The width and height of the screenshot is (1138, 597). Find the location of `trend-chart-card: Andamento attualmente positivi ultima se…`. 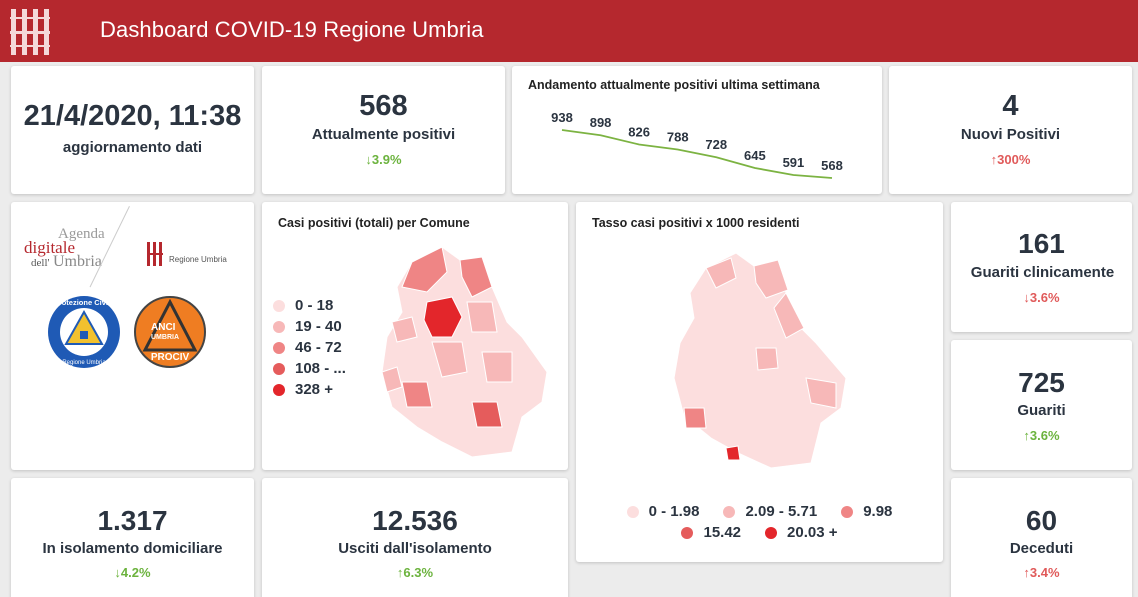

trend-chart-card: Andamento attualmente positivi ultima se… is located at coordinates (697, 130).